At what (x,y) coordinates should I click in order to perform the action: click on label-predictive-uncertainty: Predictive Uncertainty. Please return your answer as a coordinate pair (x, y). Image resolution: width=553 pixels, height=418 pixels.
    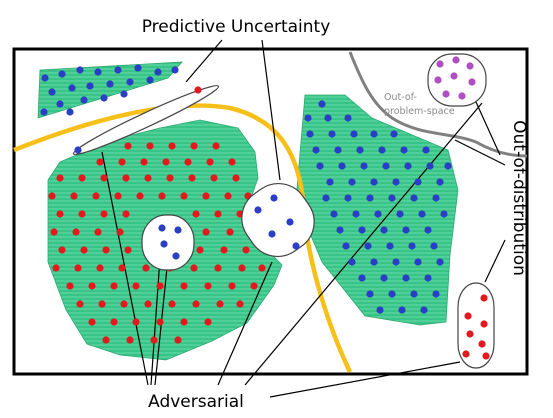
    Looking at the image, I should click on (236, 27).